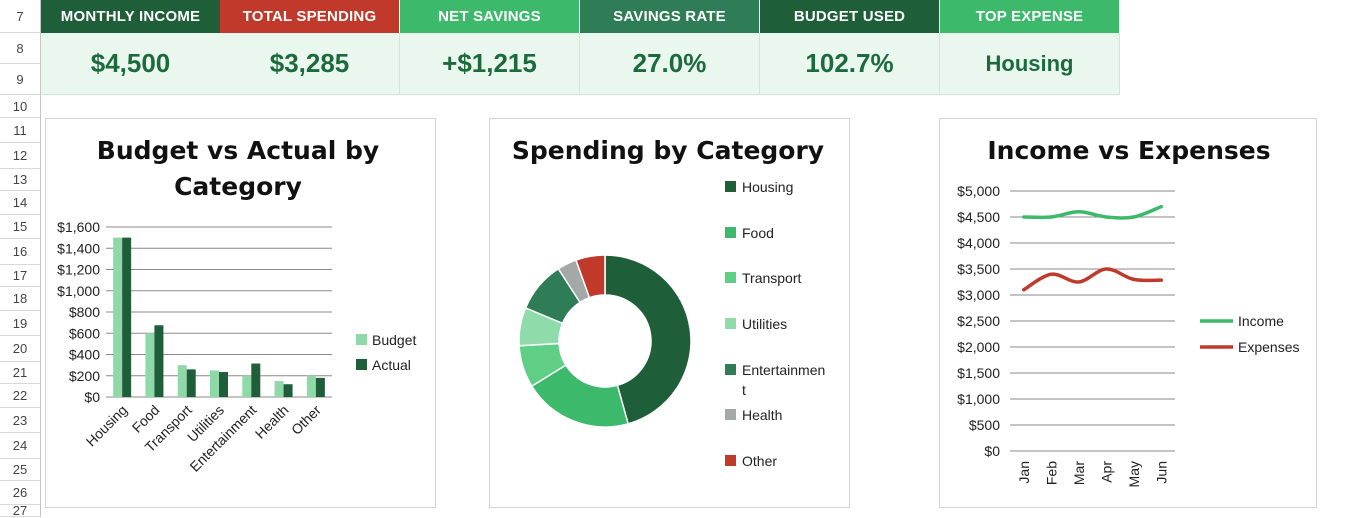  I want to click on x-tick-label: Housing, so click(107, 426).